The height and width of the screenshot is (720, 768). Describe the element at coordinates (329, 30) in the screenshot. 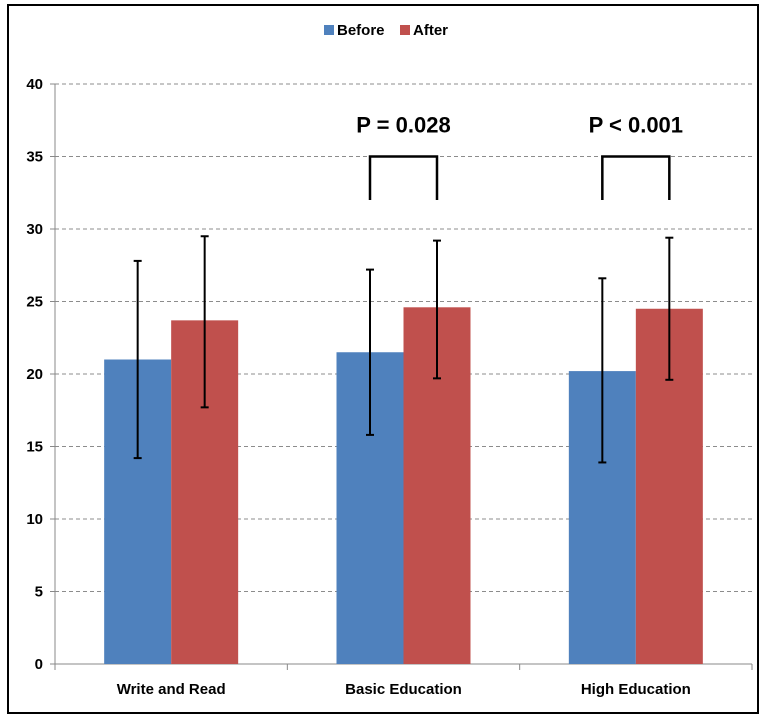

I see `legend-swatch-before` at that location.